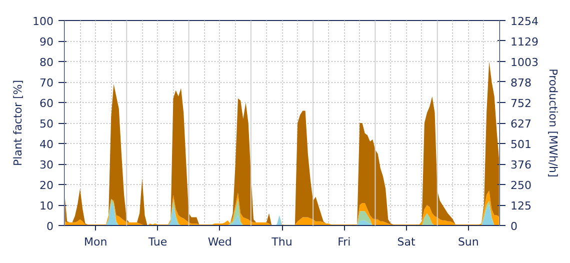 This screenshot has height=263, width=570. Describe the element at coordinates (47, 185) in the screenshot. I see `y-tick-label: 20` at that location.